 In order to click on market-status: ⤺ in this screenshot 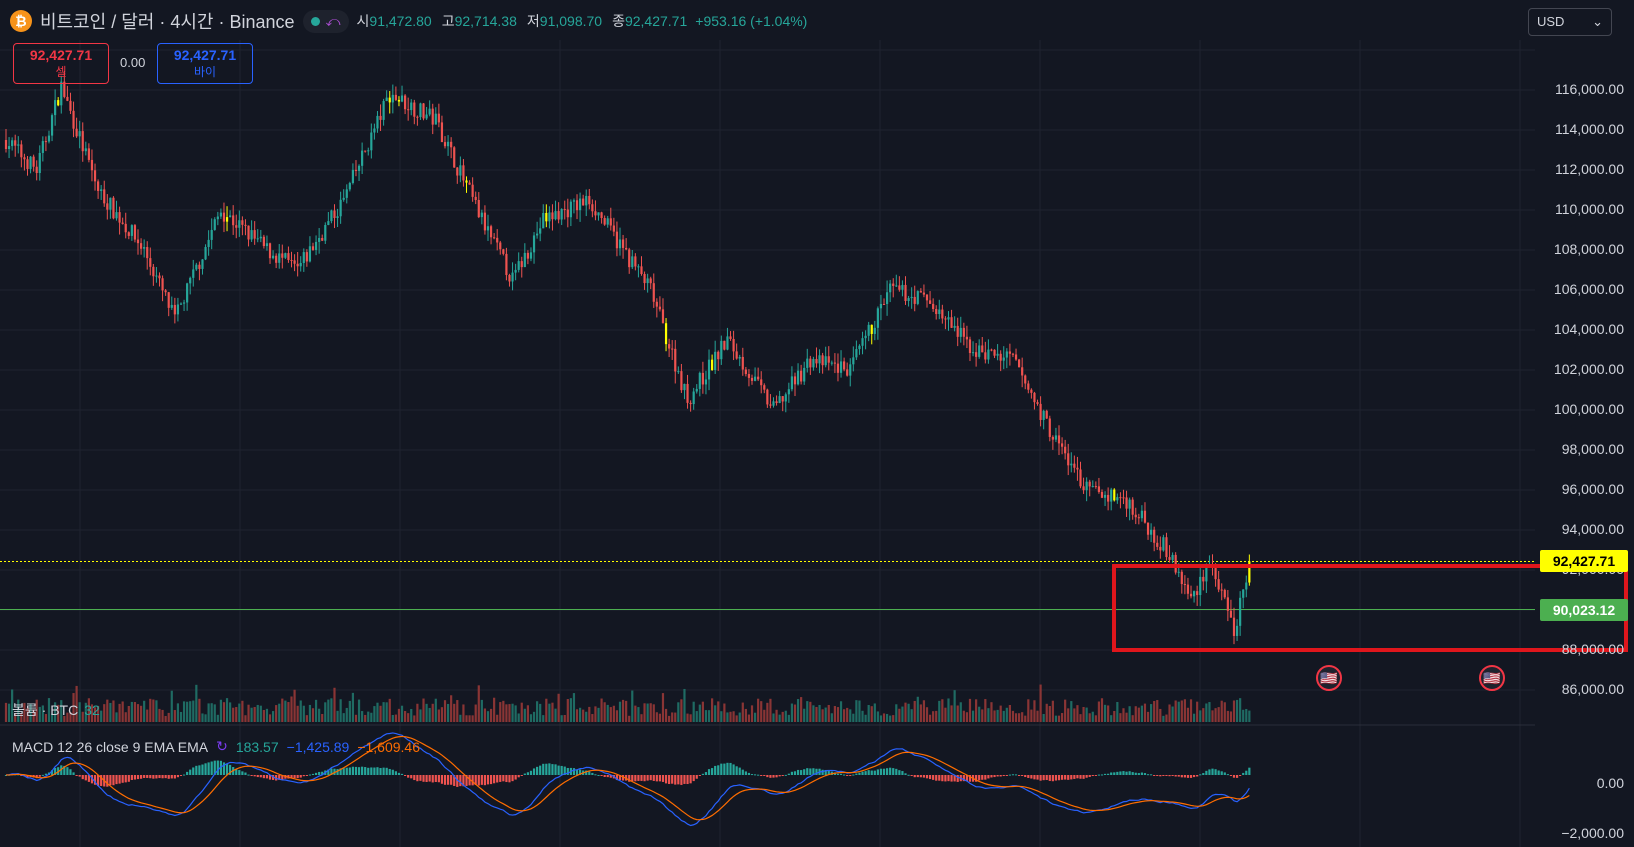, I will do `click(325, 21)`.